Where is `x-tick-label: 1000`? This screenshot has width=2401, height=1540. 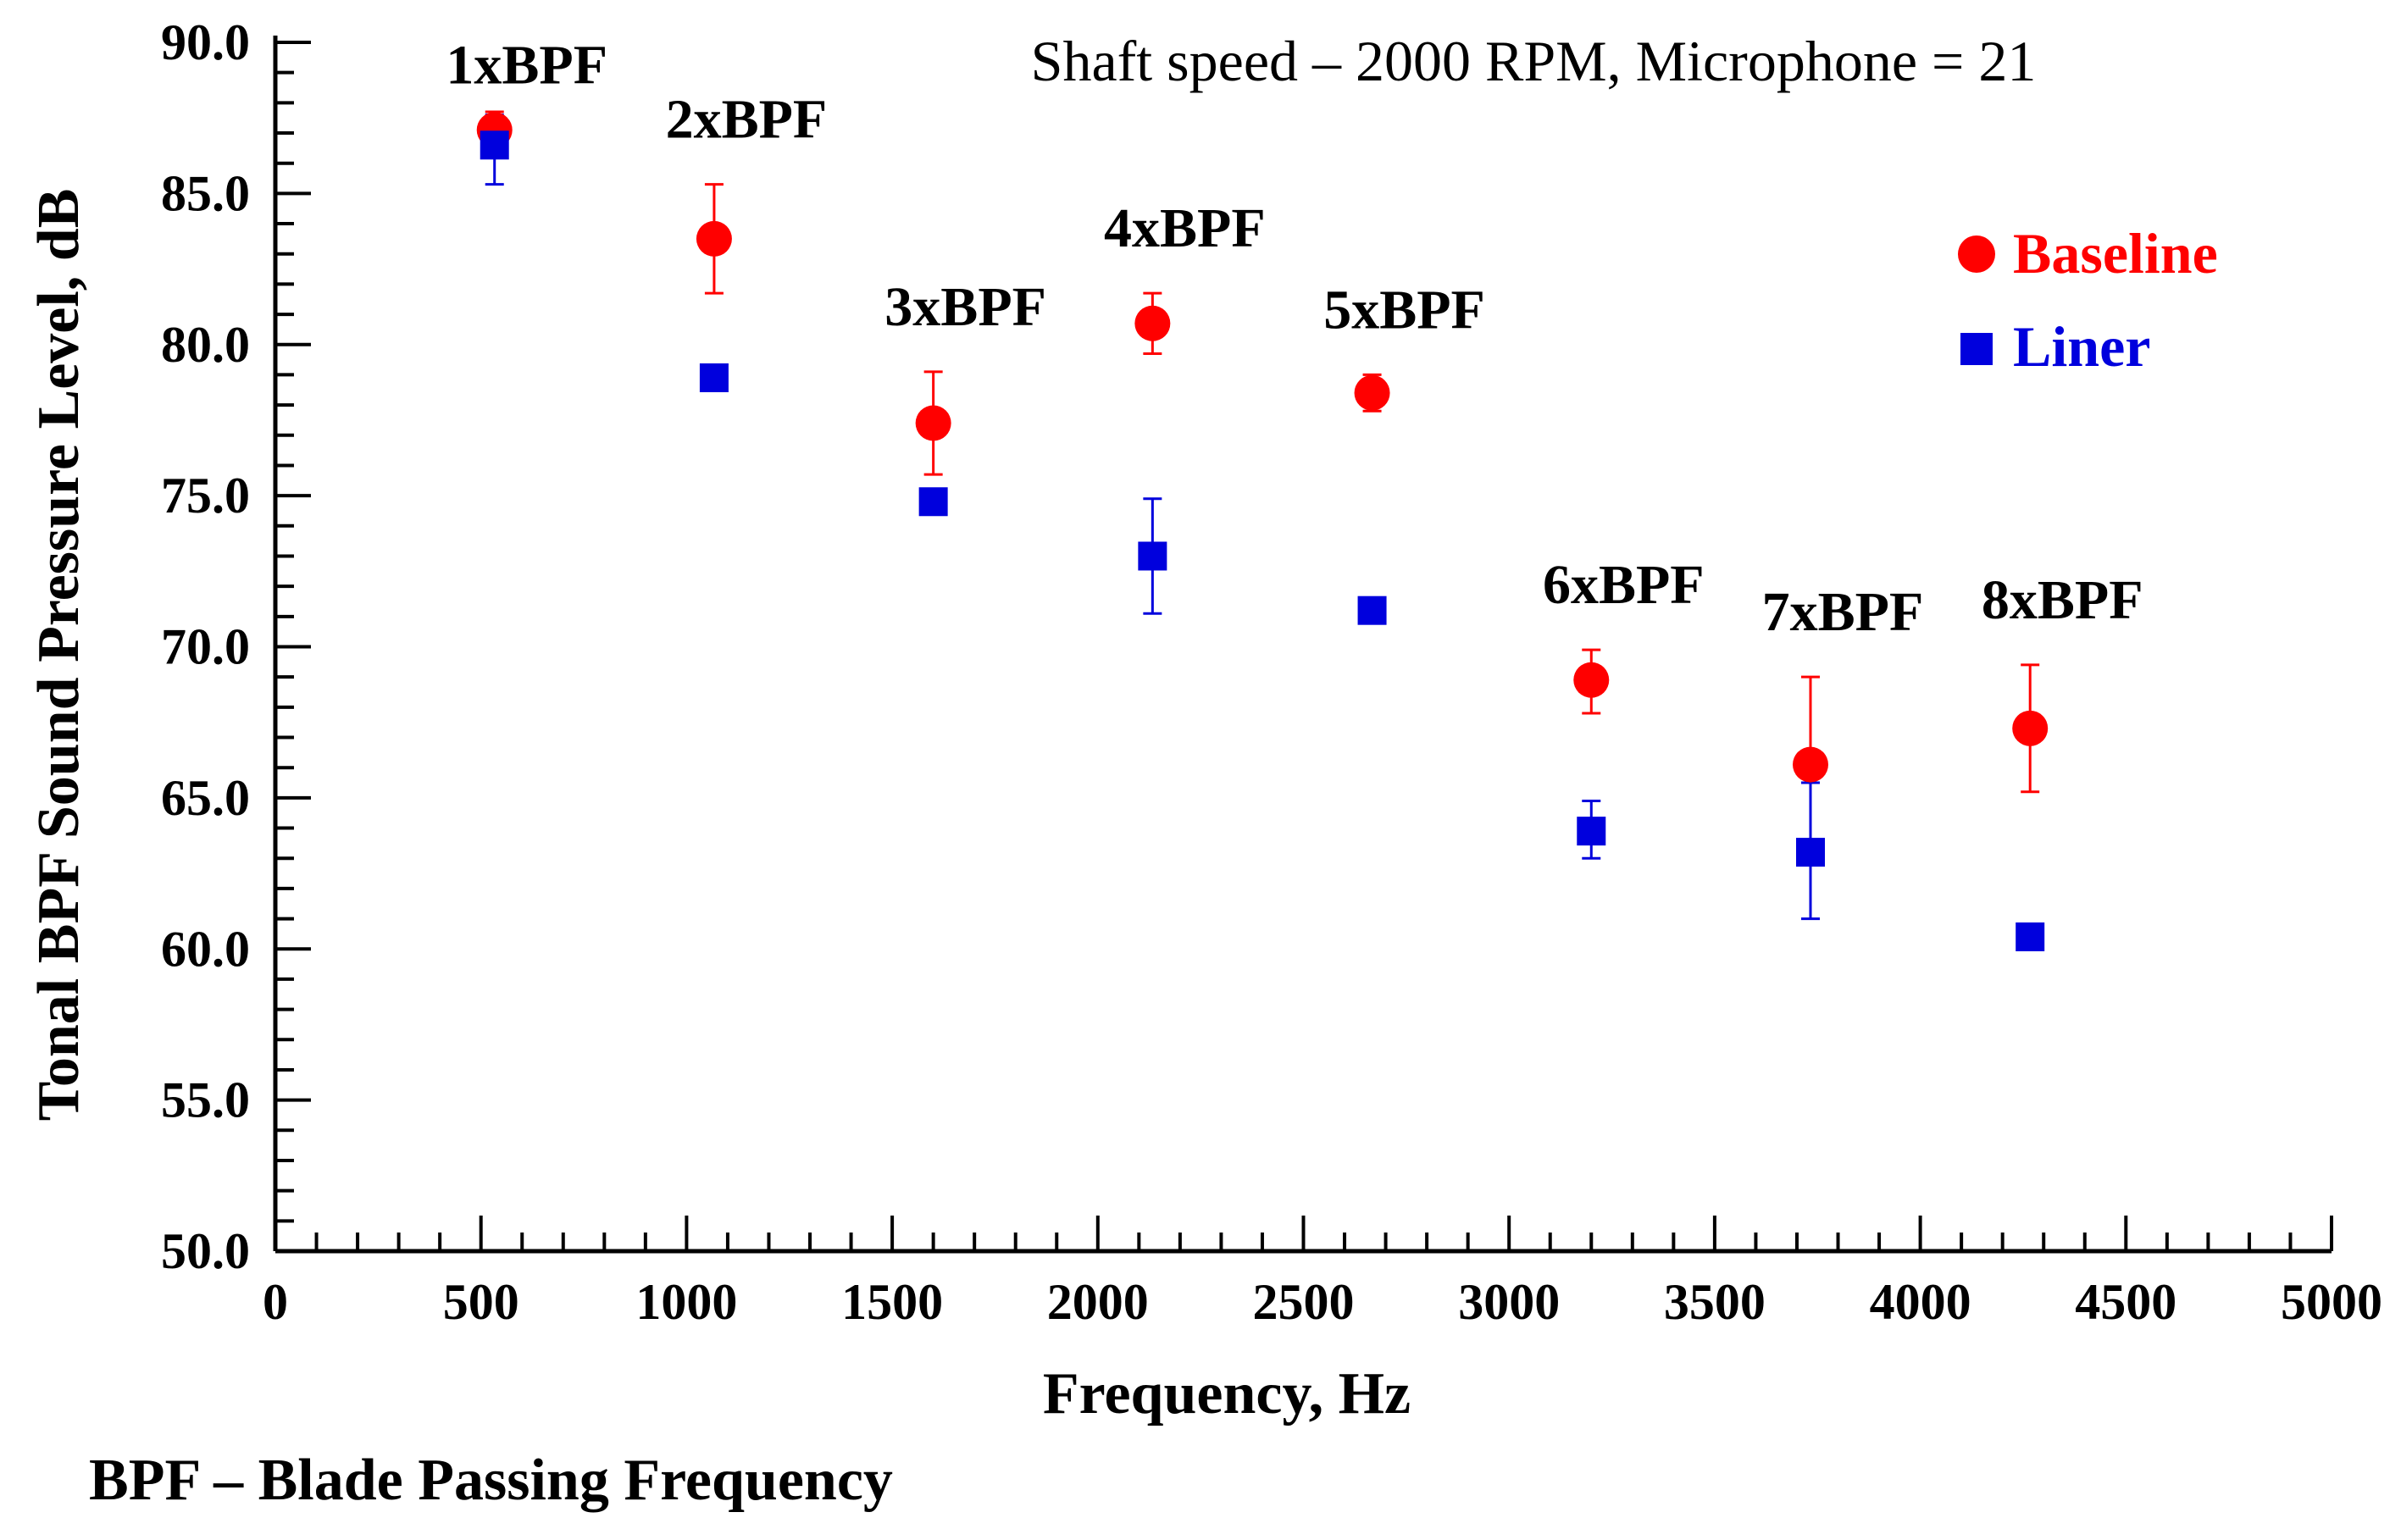
x-tick-label: 1000 is located at coordinates (686, 1302).